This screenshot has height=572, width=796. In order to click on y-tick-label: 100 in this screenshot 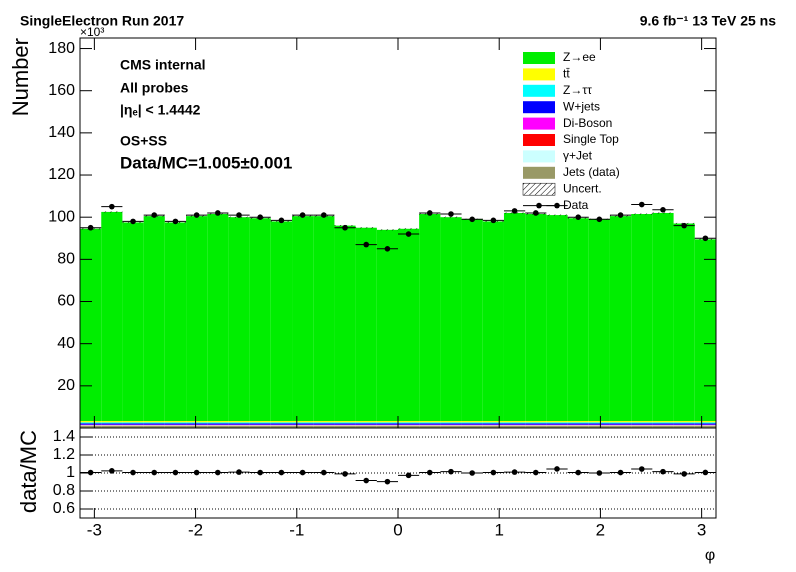, I will do `click(61, 216)`.